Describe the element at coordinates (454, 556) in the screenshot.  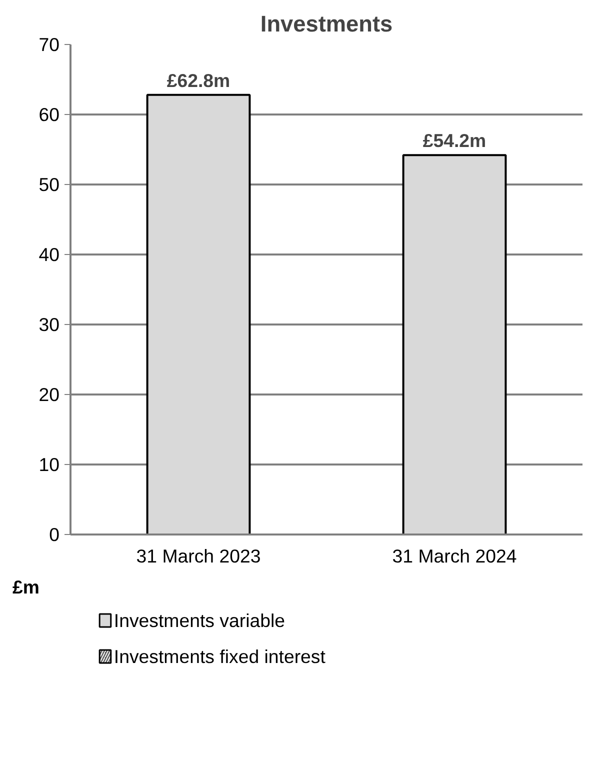
I see `x-tick-label: 31 March 2024` at that location.